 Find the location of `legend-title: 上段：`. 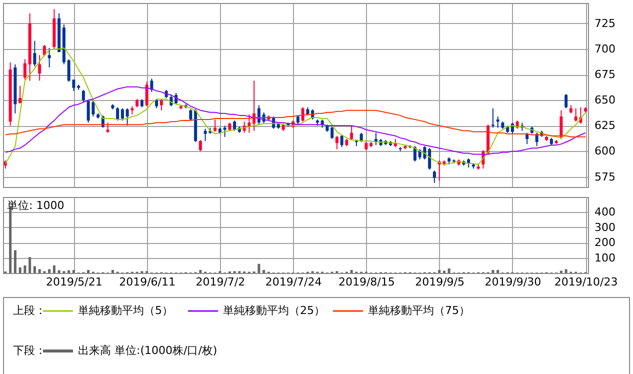

legend-title: 上段： is located at coordinates (29, 310).